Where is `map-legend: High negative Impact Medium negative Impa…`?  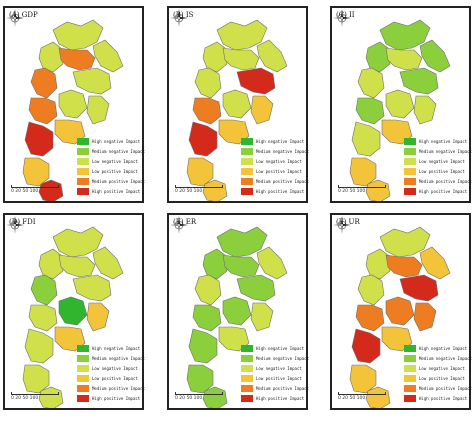
map-legend: High negative Impact Medium negative Impa… is located at coordinates (438, 373).